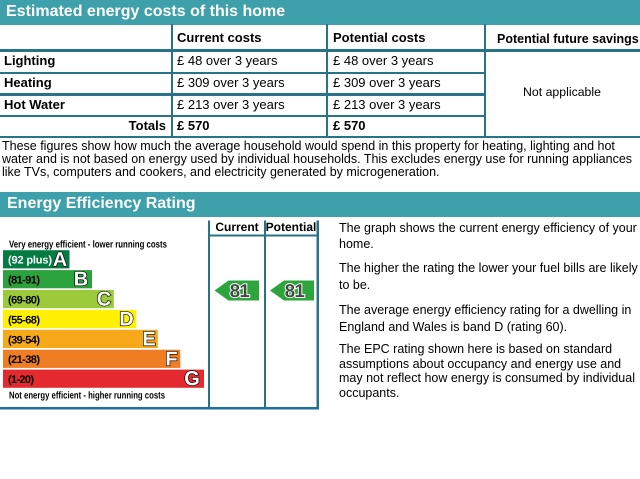 The image size is (640, 479). Describe the element at coordinates (192, 379) in the screenshot. I see `svg-text: G` at that location.